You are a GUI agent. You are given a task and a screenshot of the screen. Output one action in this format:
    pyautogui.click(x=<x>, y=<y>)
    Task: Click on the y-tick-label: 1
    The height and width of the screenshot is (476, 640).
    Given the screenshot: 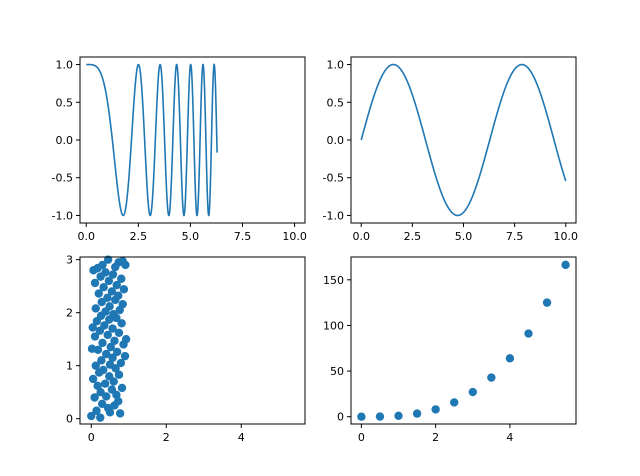 What is the action you would take?
    pyautogui.click(x=69, y=366)
    